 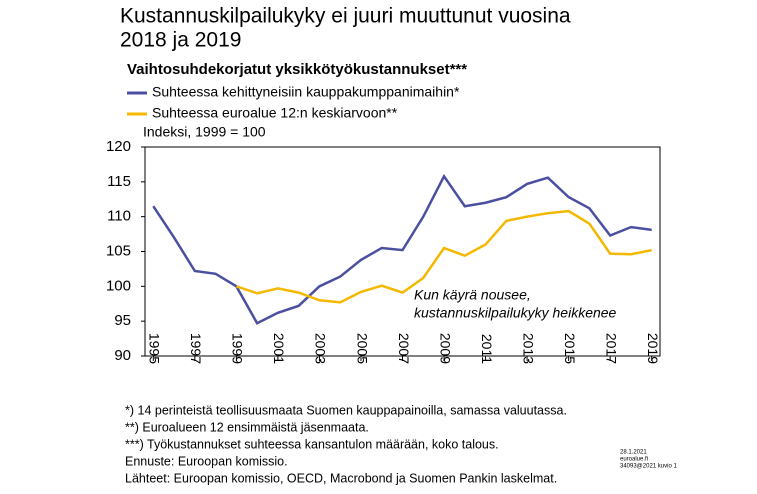 What do you see at coordinates (279, 348) in the screenshot?
I see `x-tick-label: 2001` at bounding box center [279, 348].